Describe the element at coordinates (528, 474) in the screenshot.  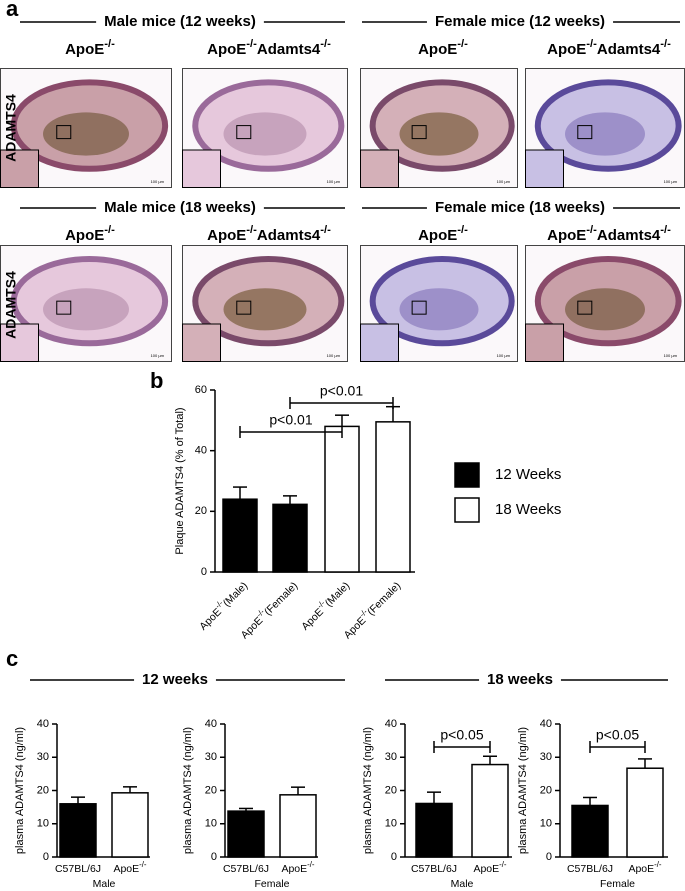
I see `legend-label: 12 Weeks` at that location.